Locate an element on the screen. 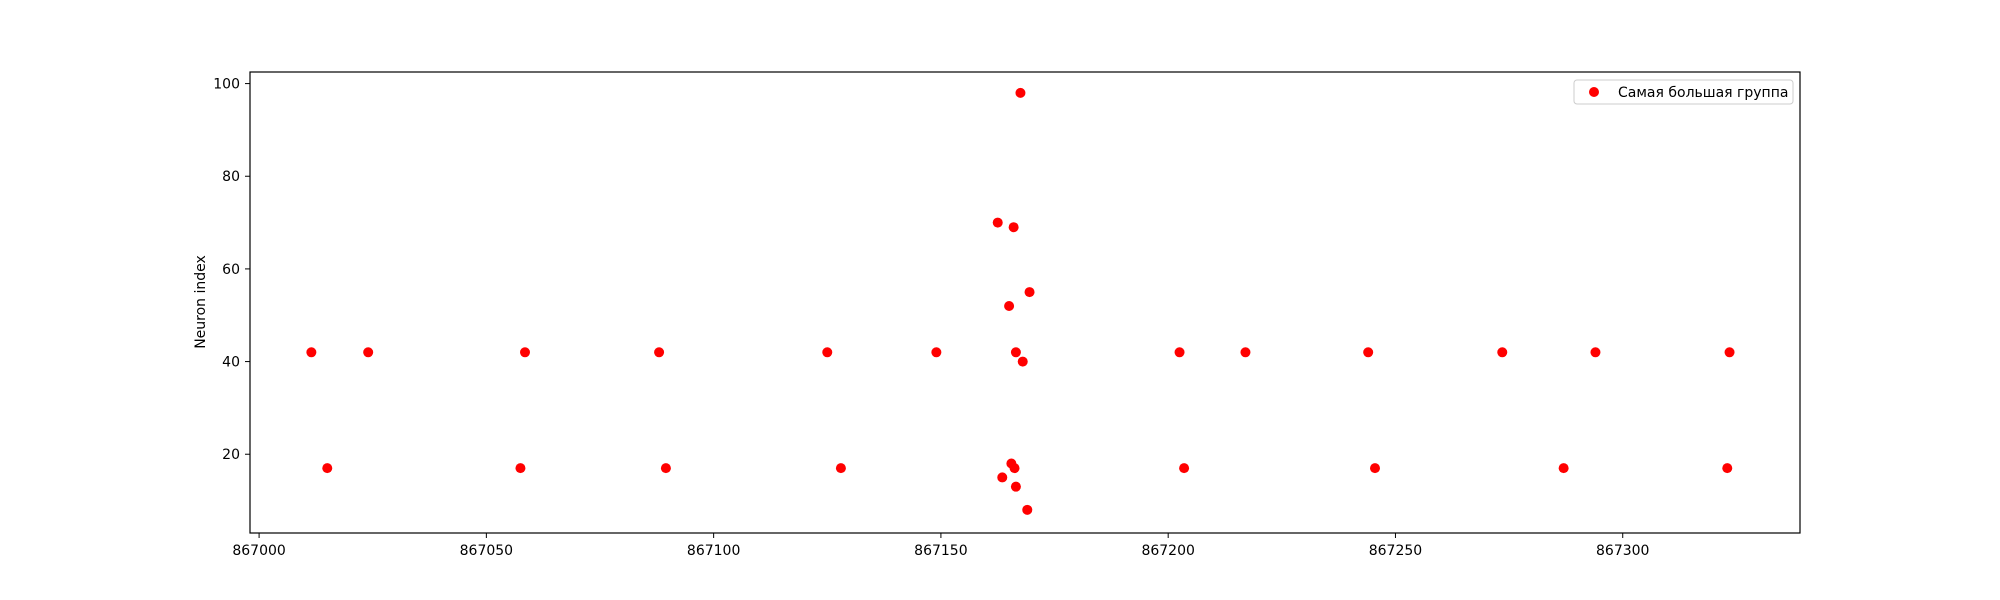 The height and width of the screenshot is (600, 2000). x-tick-label: 867300 is located at coordinates (1622, 551).